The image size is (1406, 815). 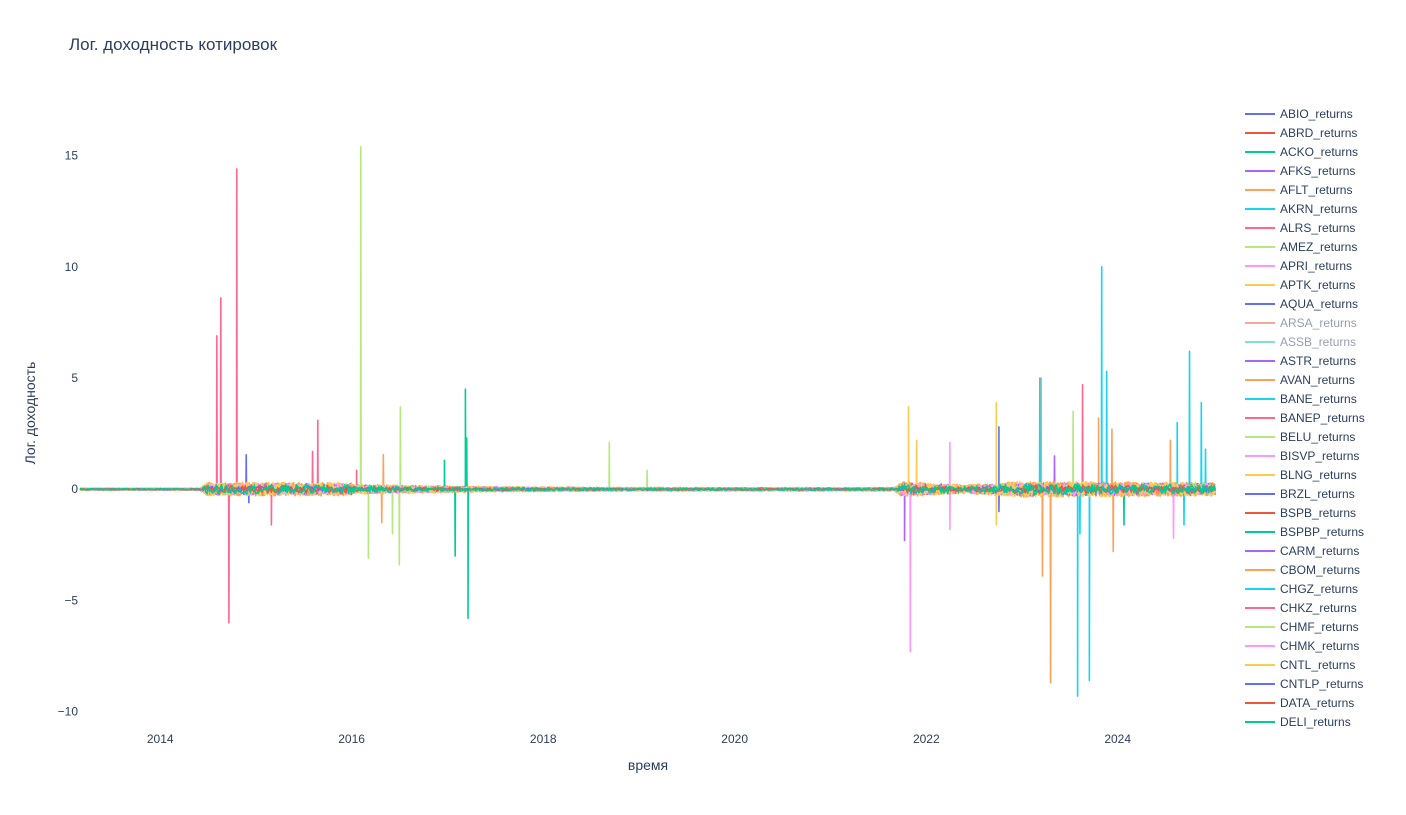 I want to click on legend-label: CBOM_returns, so click(x=1320, y=570).